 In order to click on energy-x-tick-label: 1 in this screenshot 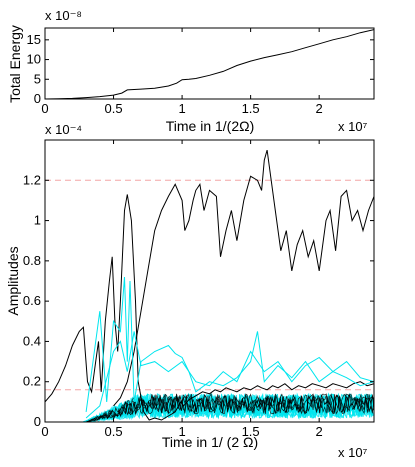, I will do `click(181, 108)`.